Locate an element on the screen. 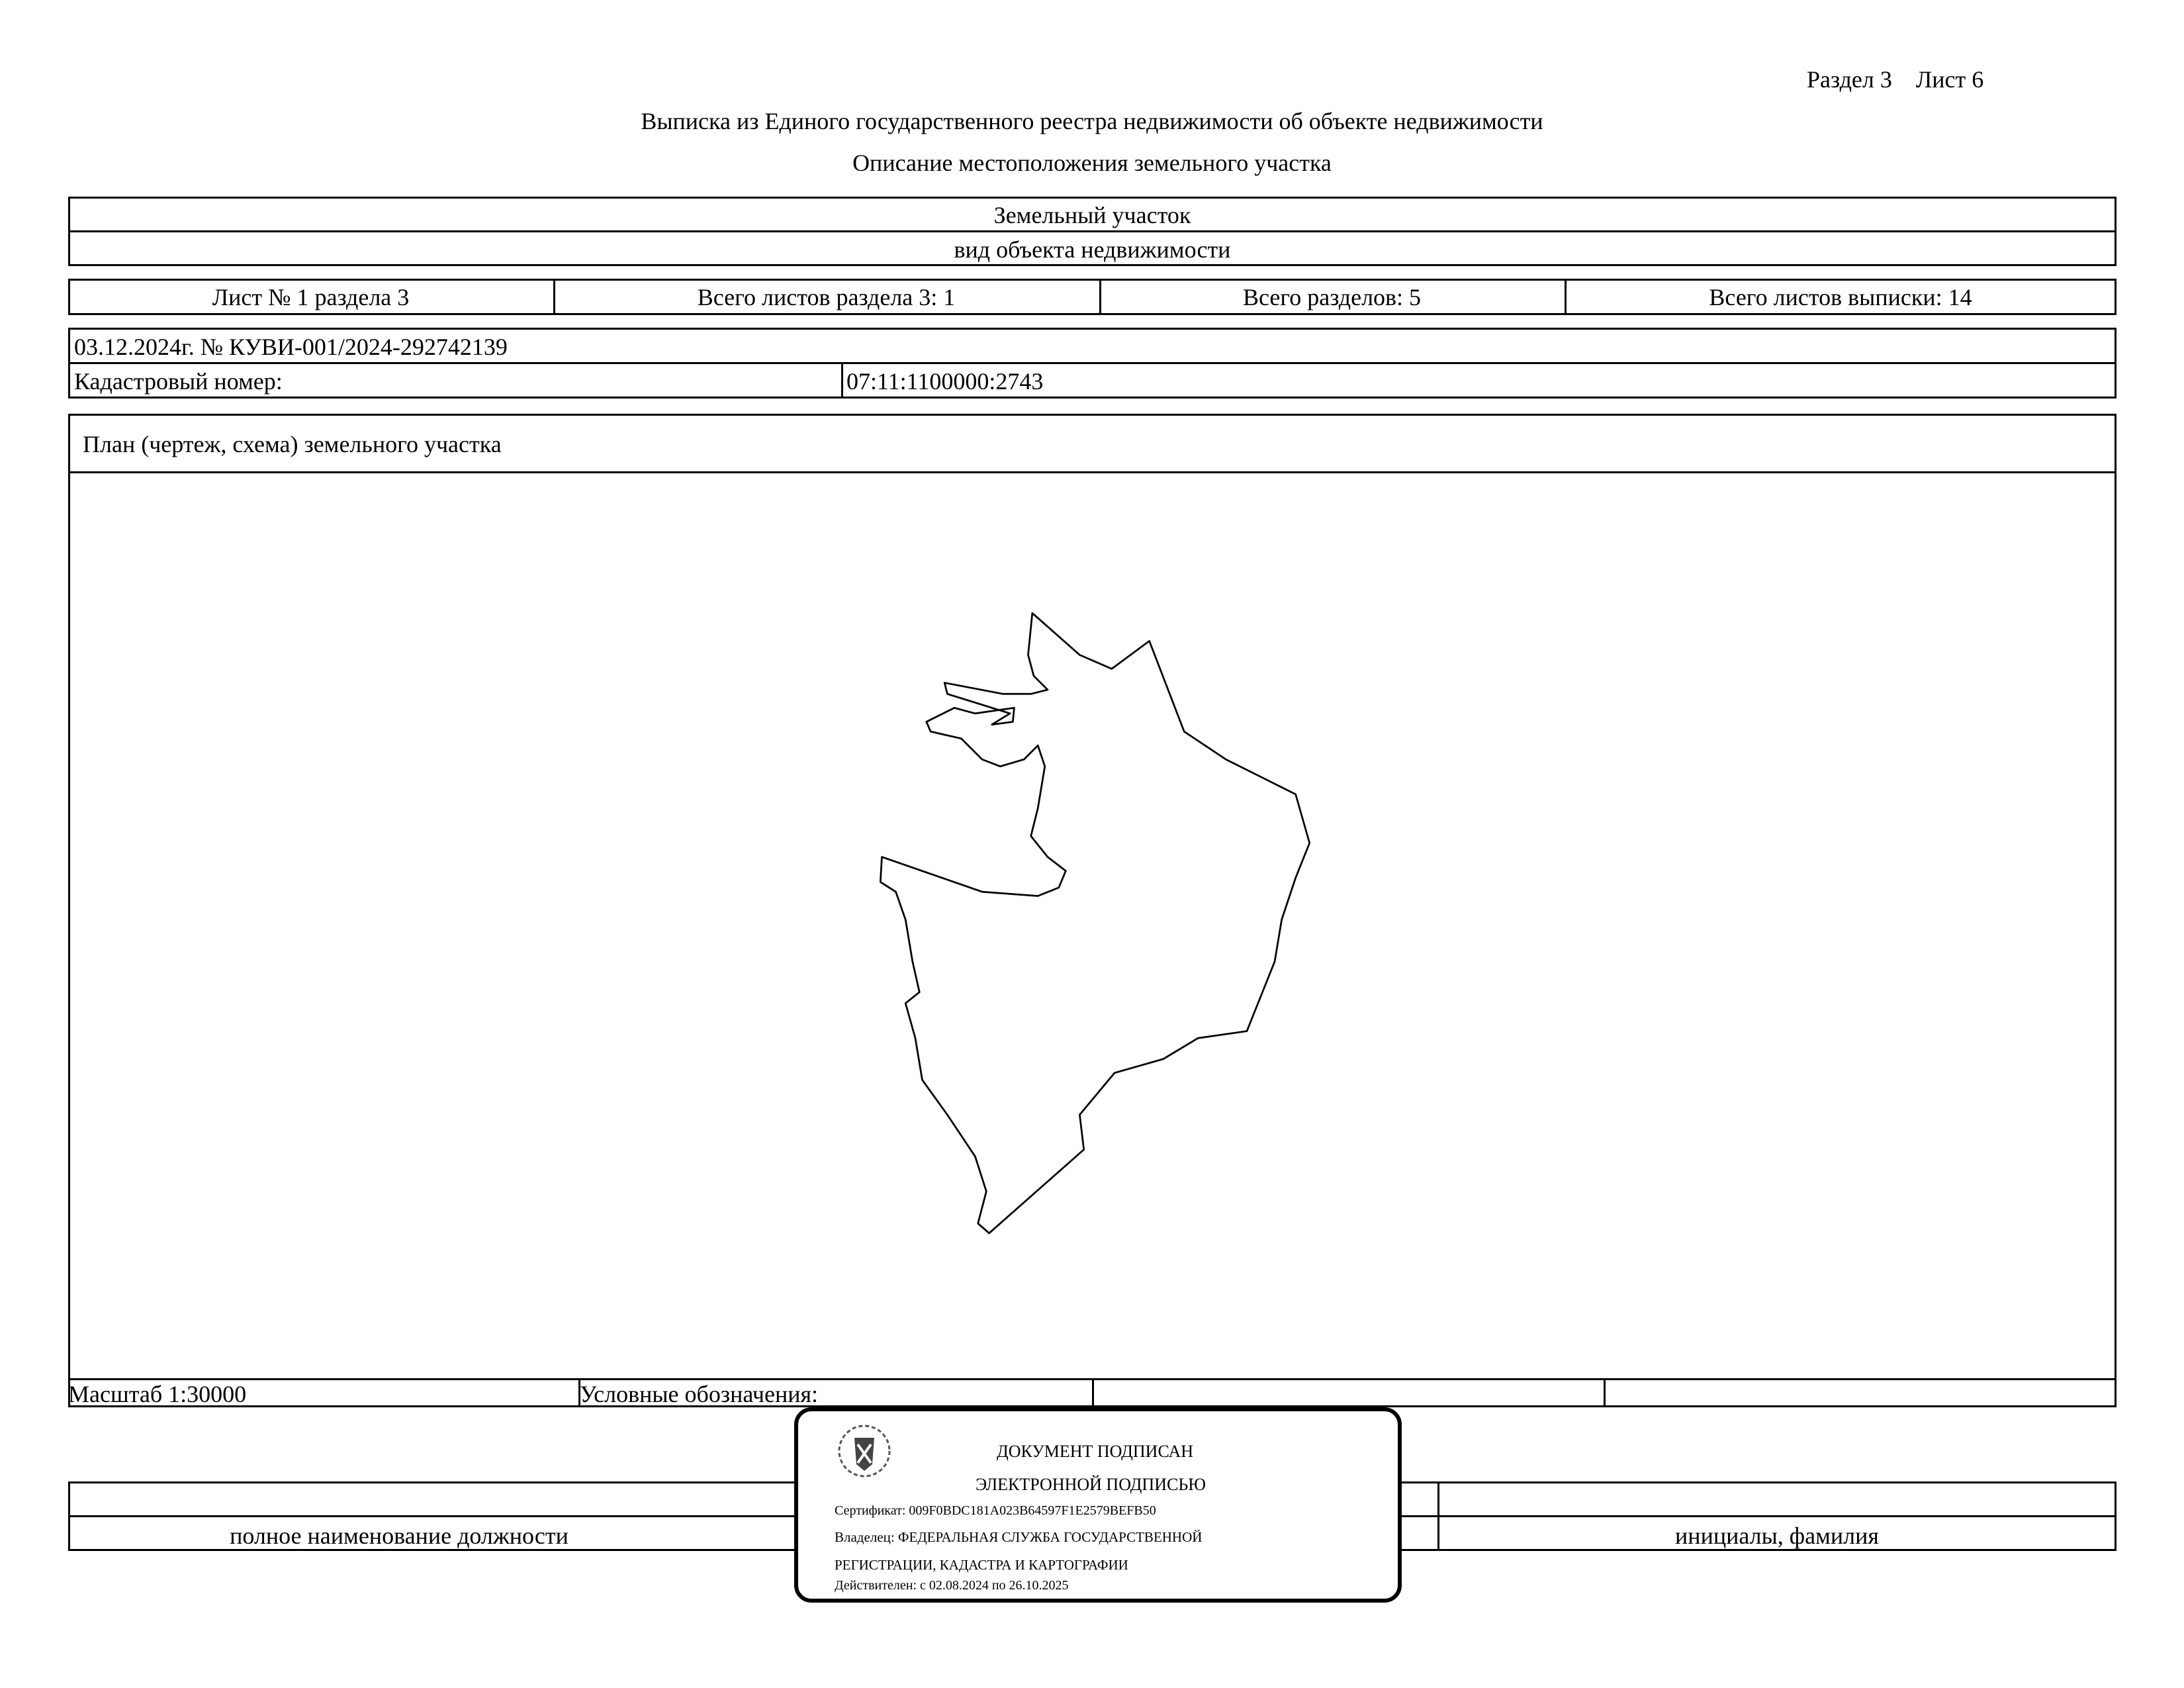  object-name: Земельный участок is located at coordinates (1092, 215).